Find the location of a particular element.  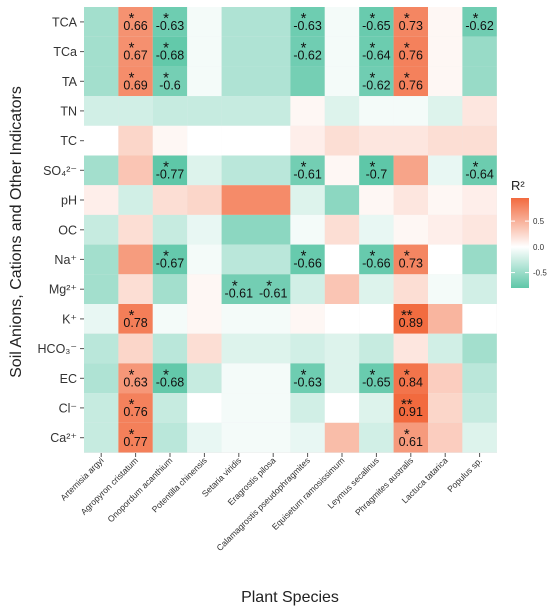

y-tick-label: TA is located at coordinates (70, 82).